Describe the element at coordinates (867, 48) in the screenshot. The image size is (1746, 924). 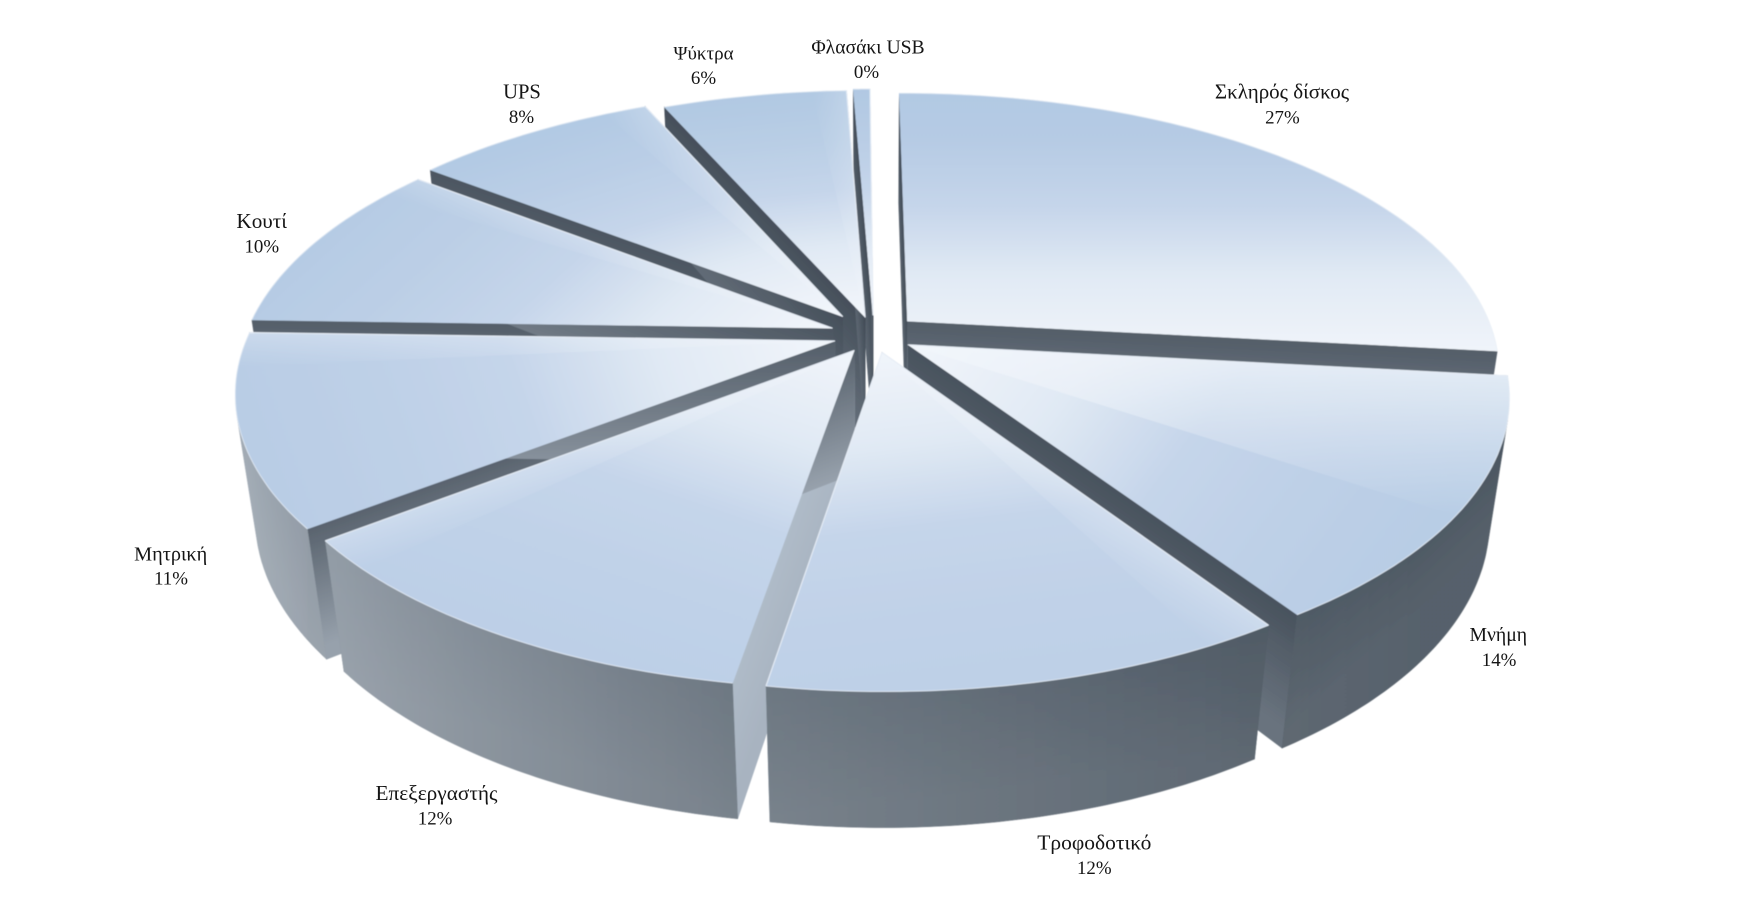
I see `svg-text: Φλασάκι USB` at that location.